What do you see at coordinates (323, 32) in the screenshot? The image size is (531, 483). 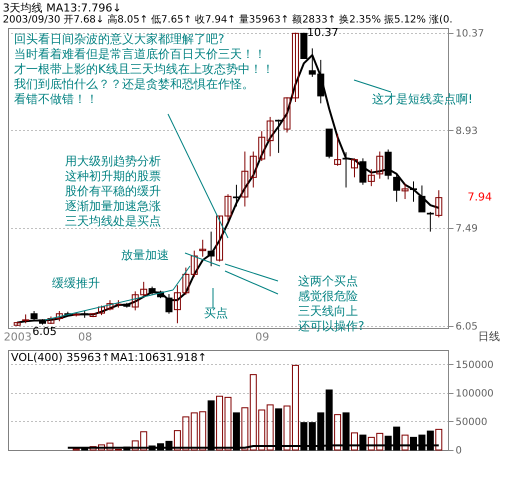 I see `annotation: 10.37` at bounding box center [323, 32].